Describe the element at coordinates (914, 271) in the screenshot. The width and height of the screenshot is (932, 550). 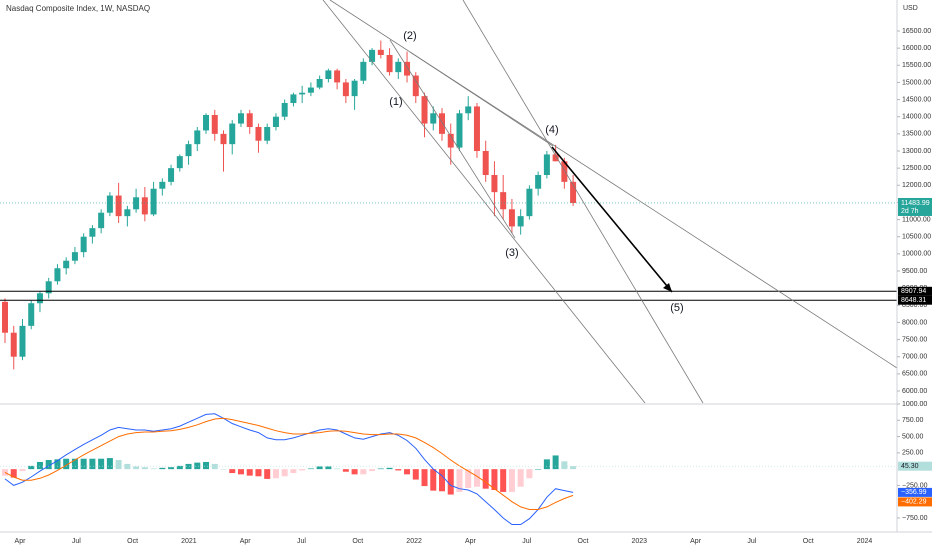
I see `y-tick-label: 9500.00` at that location.